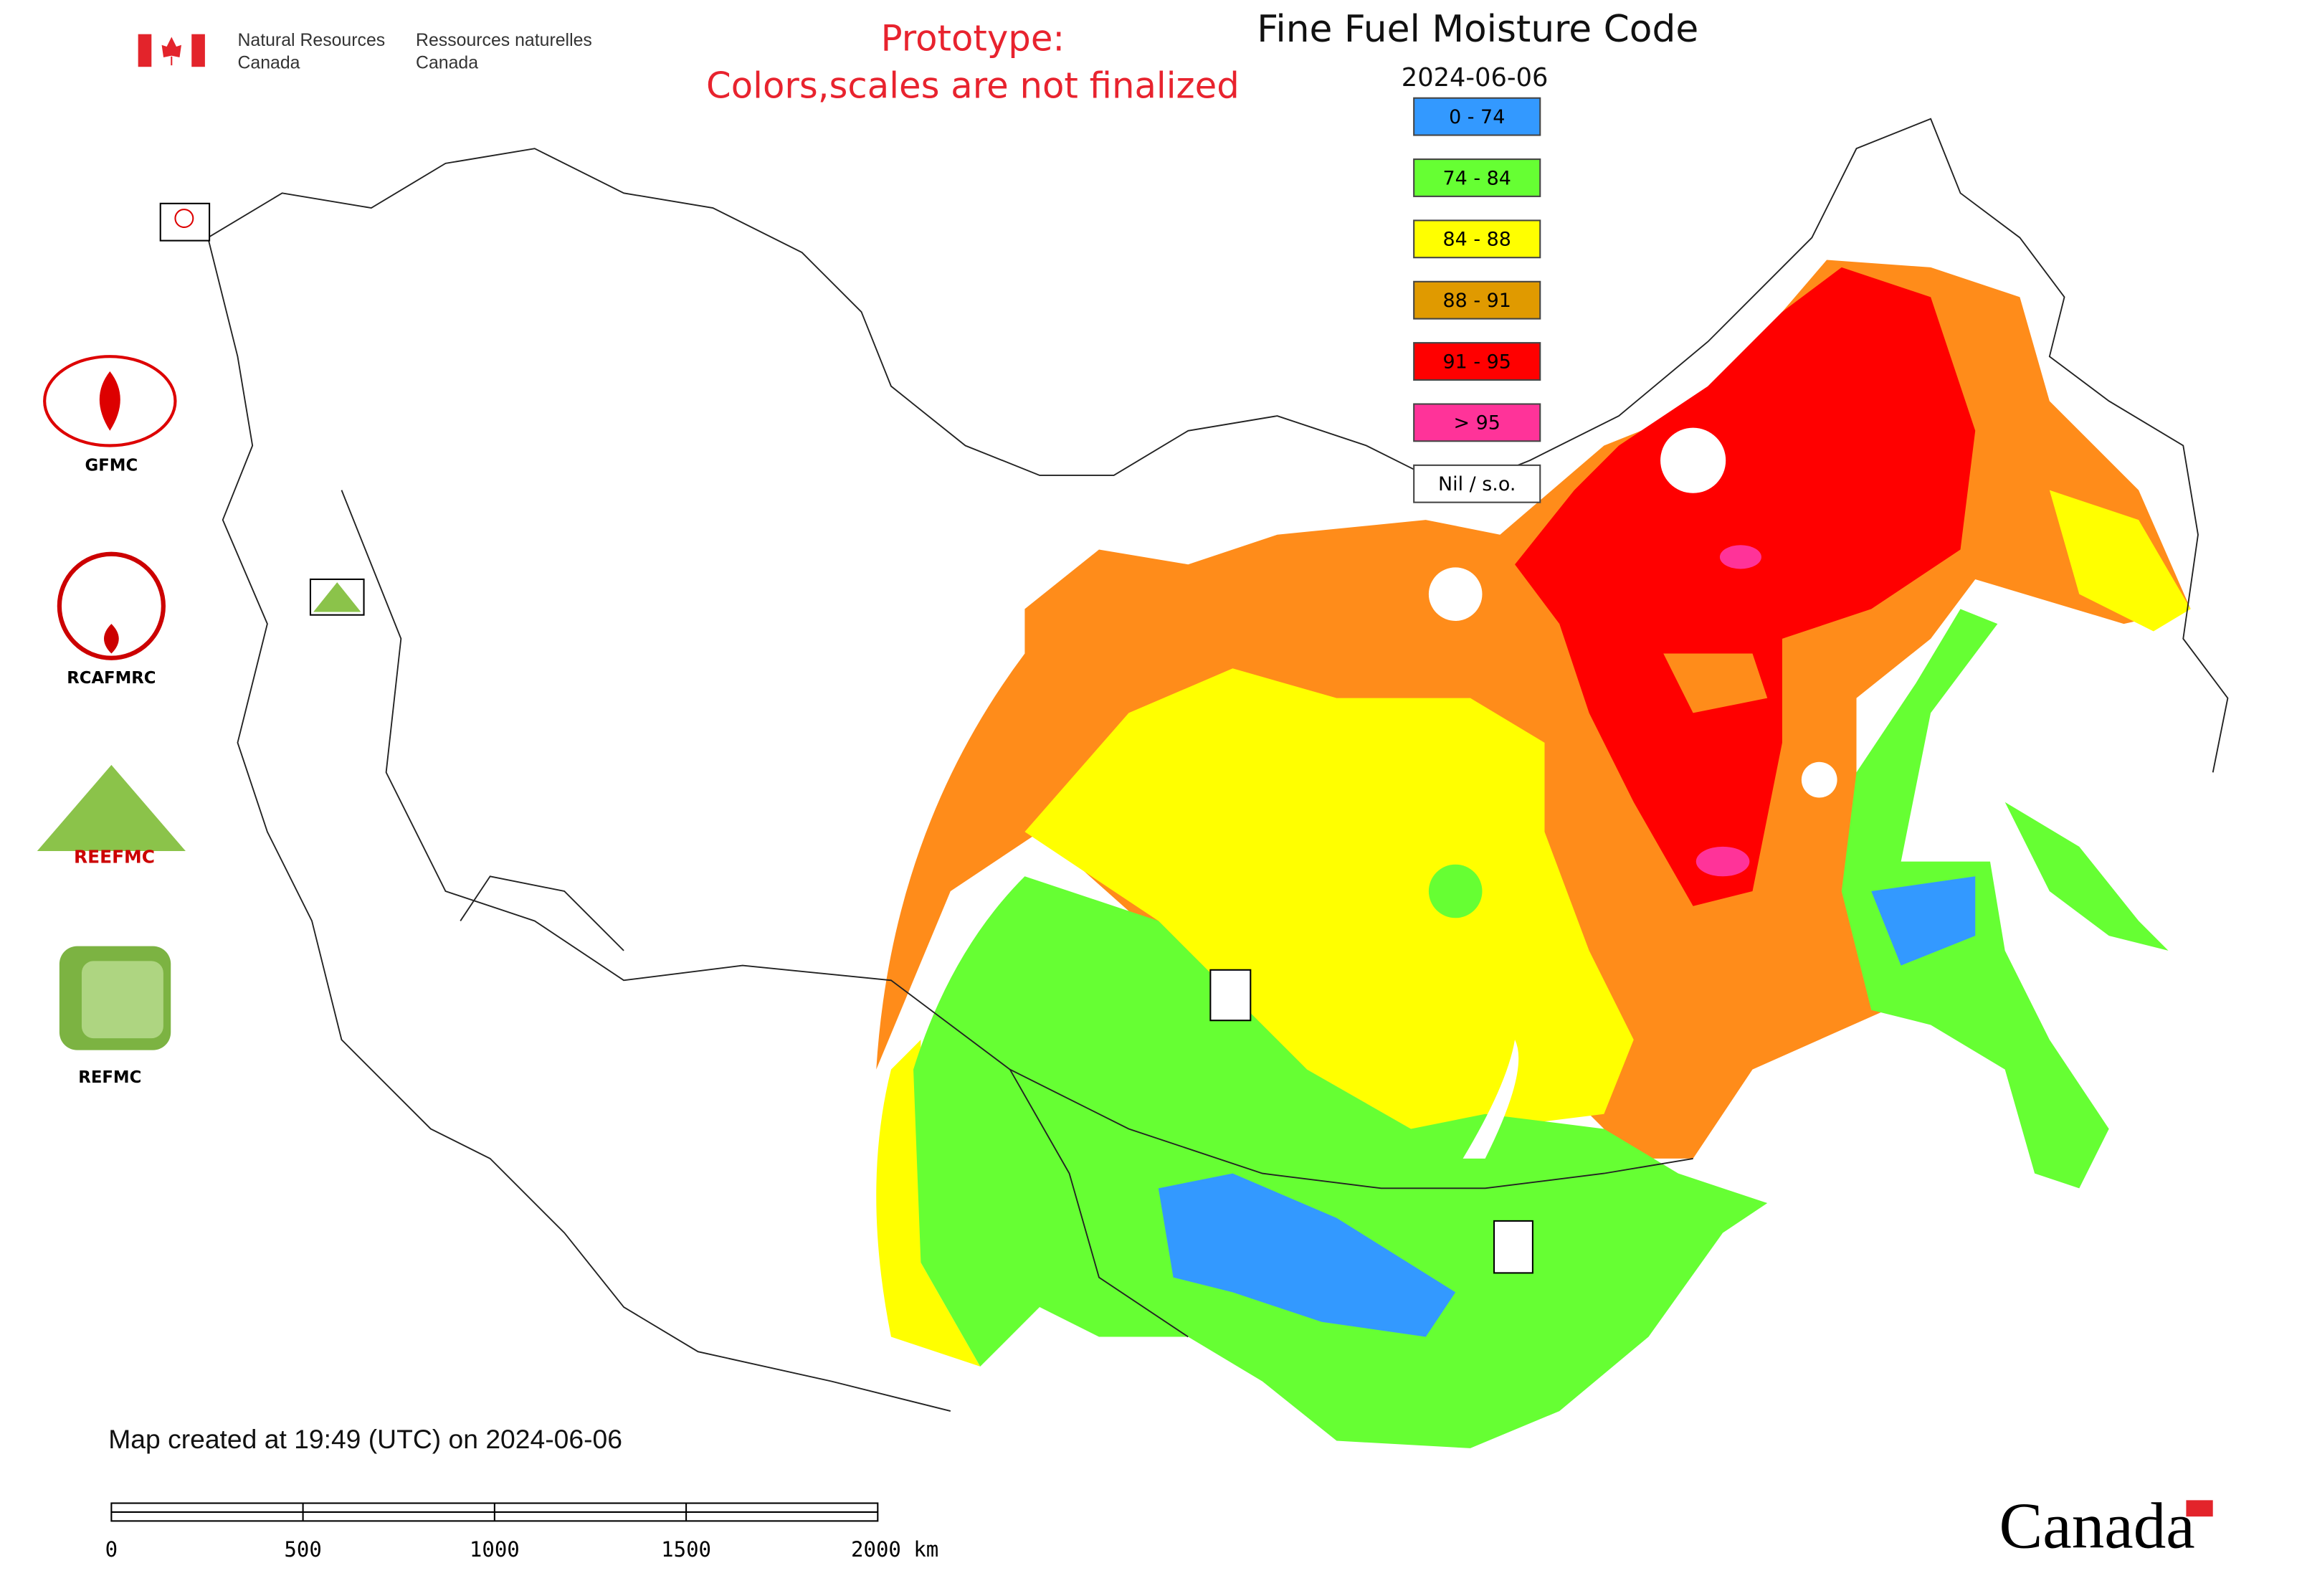 The height and width of the screenshot is (1596, 2302). Describe the element at coordinates (1477, 29) in the screenshot. I see `map-title: Fine Fuel Moisture Code` at that location.